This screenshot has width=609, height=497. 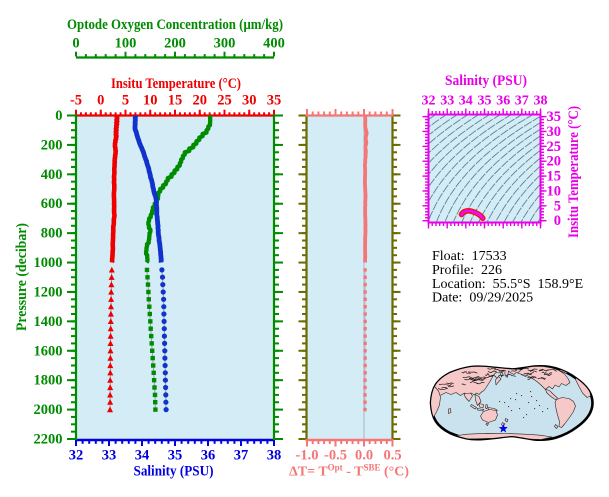 What do you see at coordinates (467, 270) in the screenshot?
I see `svg-text: Profile: 226` at bounding box center [467, 270].